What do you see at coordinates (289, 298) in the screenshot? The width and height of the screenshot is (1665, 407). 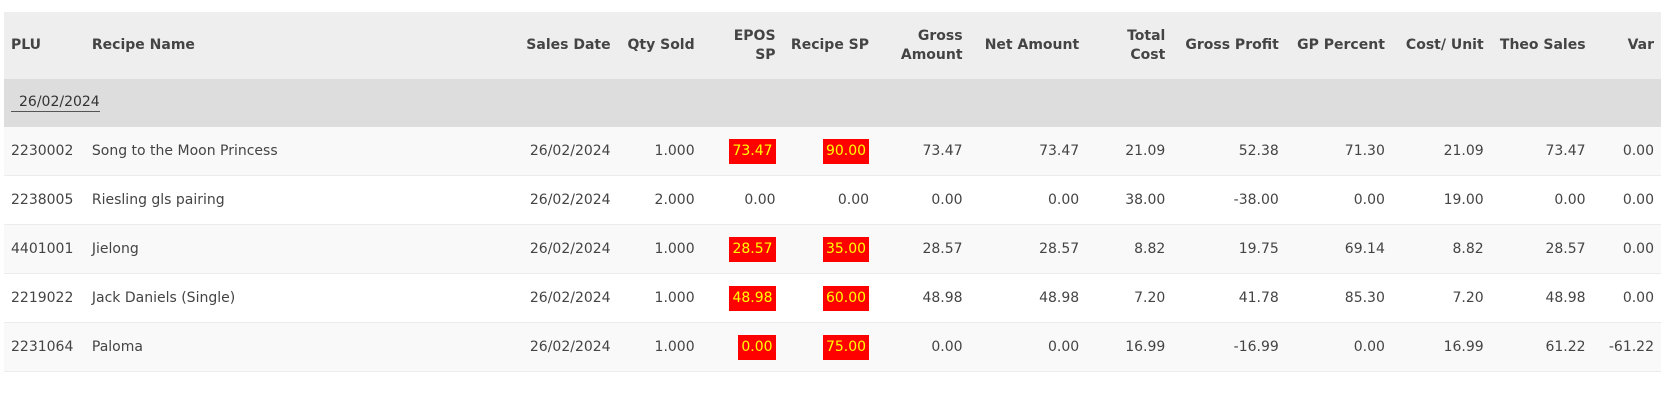 I see `cell-recipe-name: Jack Daniels (Single)` at bounding box center [289, 298].